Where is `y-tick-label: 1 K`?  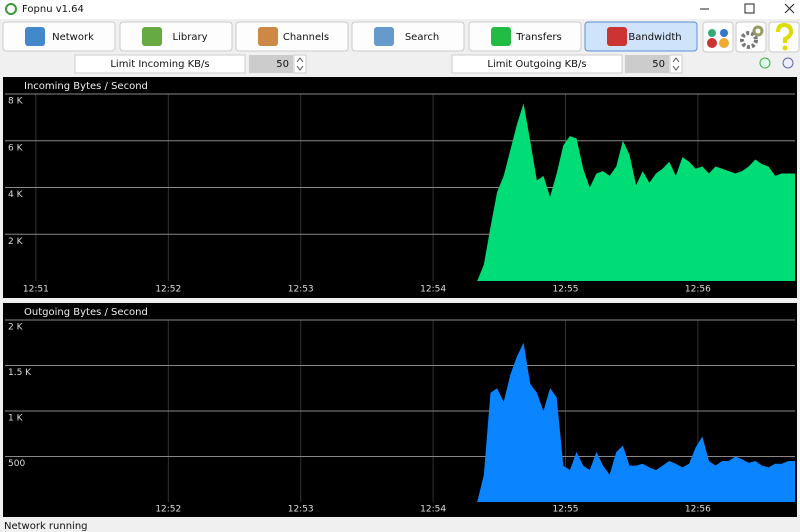 y-tick-label: 1 K is located at coordinates (16, 419).